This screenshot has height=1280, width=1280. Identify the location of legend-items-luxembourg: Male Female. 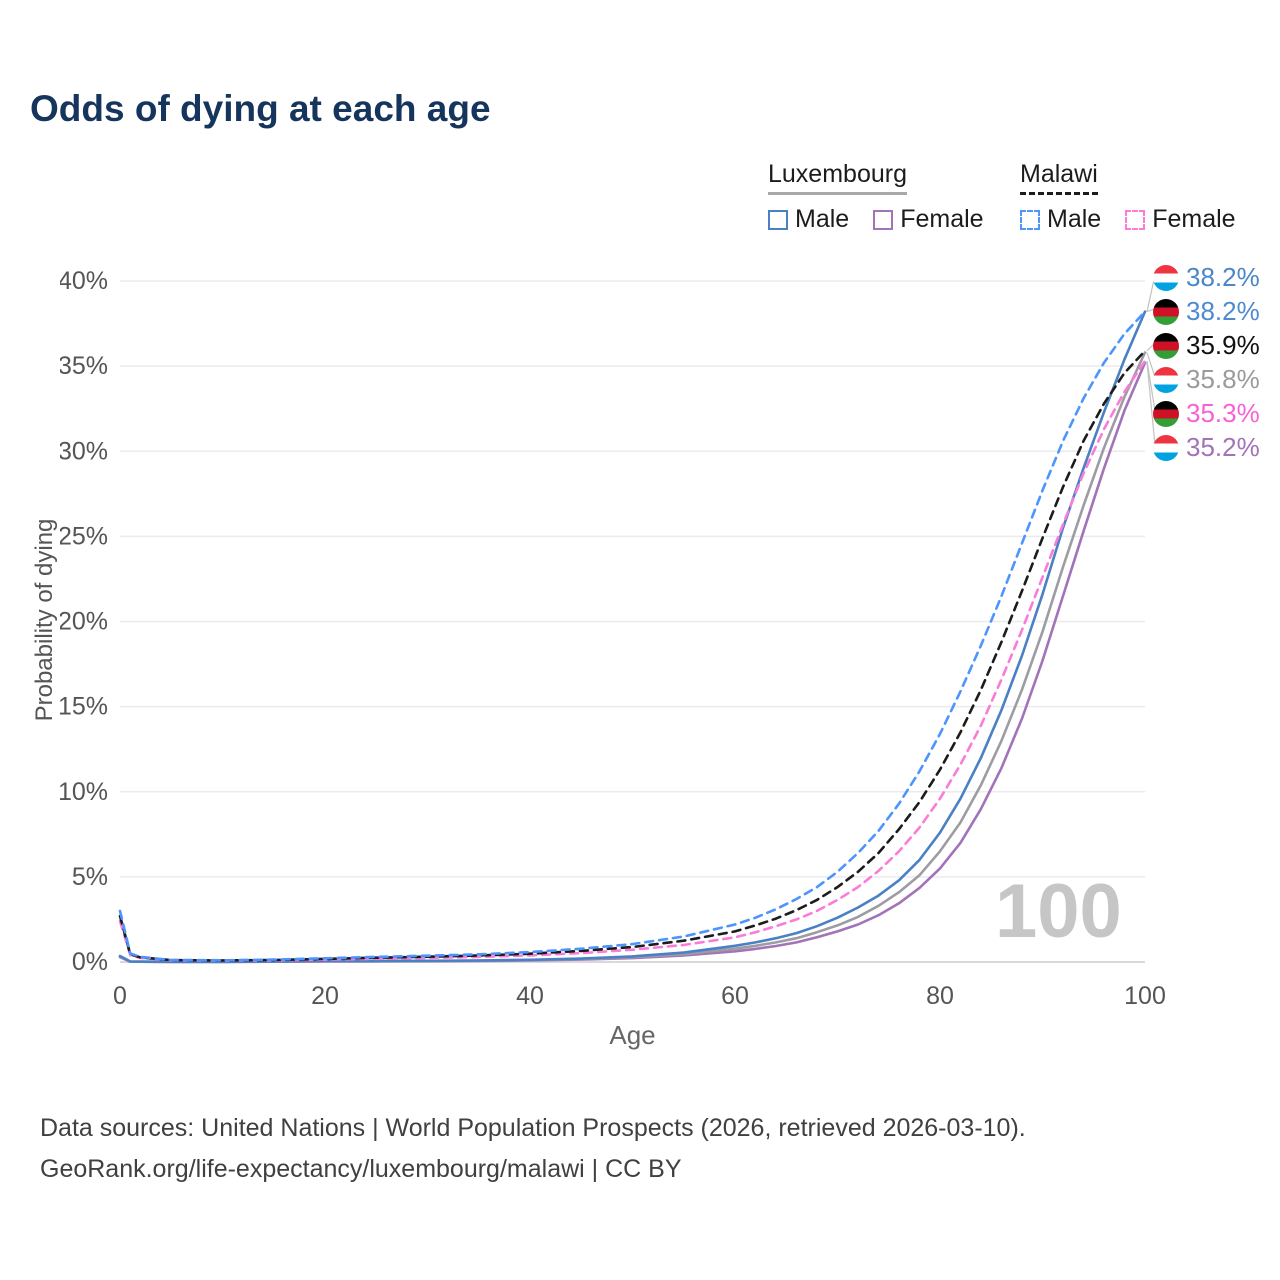
(879, 219).